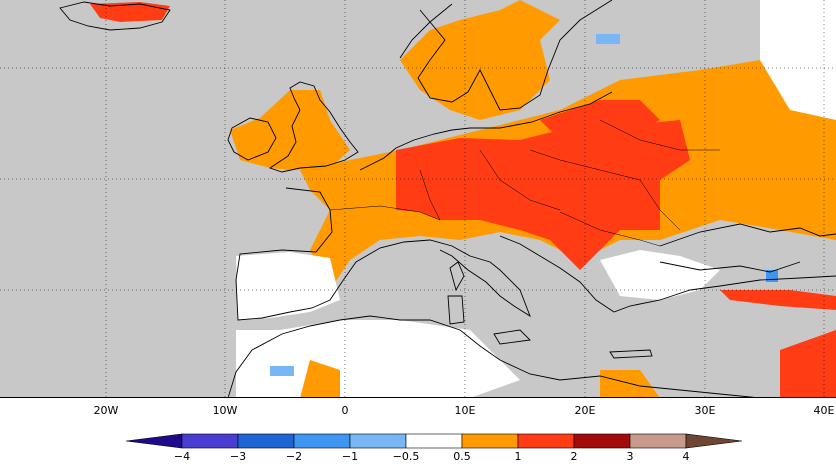 This screenshot has height=470, width=836. I want to click on legend-bin-high-arrow, so click(714, 441).